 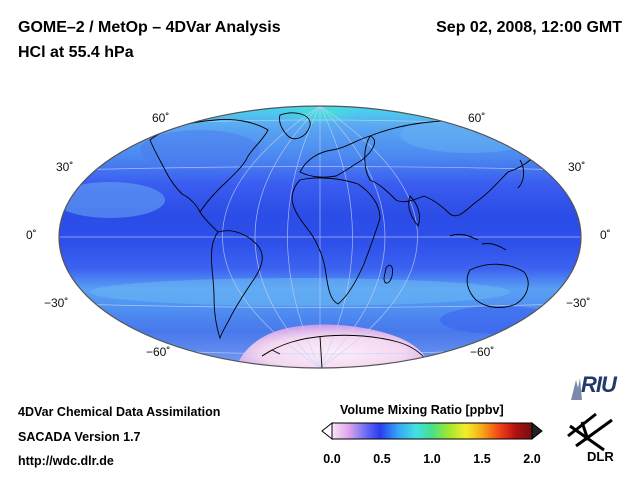 What do you see at coordinates (600, 456) in the screenshot?
I see `dlr-logo-text: DLR` at bounding box center [600, 456].